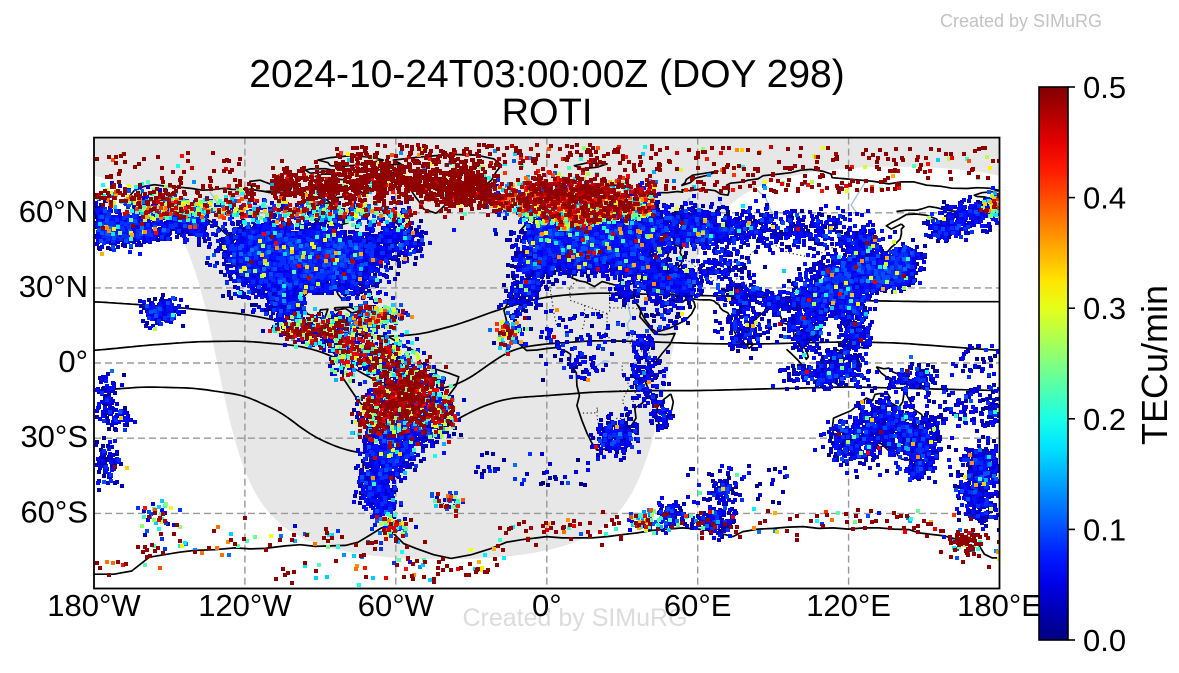 The height and width of the screenshot is (673, 1179). What do you see at coordinates (1154, 365) in the screenshot?
I see `svg-text: TECu/min` at bounding box center [1154, 365].